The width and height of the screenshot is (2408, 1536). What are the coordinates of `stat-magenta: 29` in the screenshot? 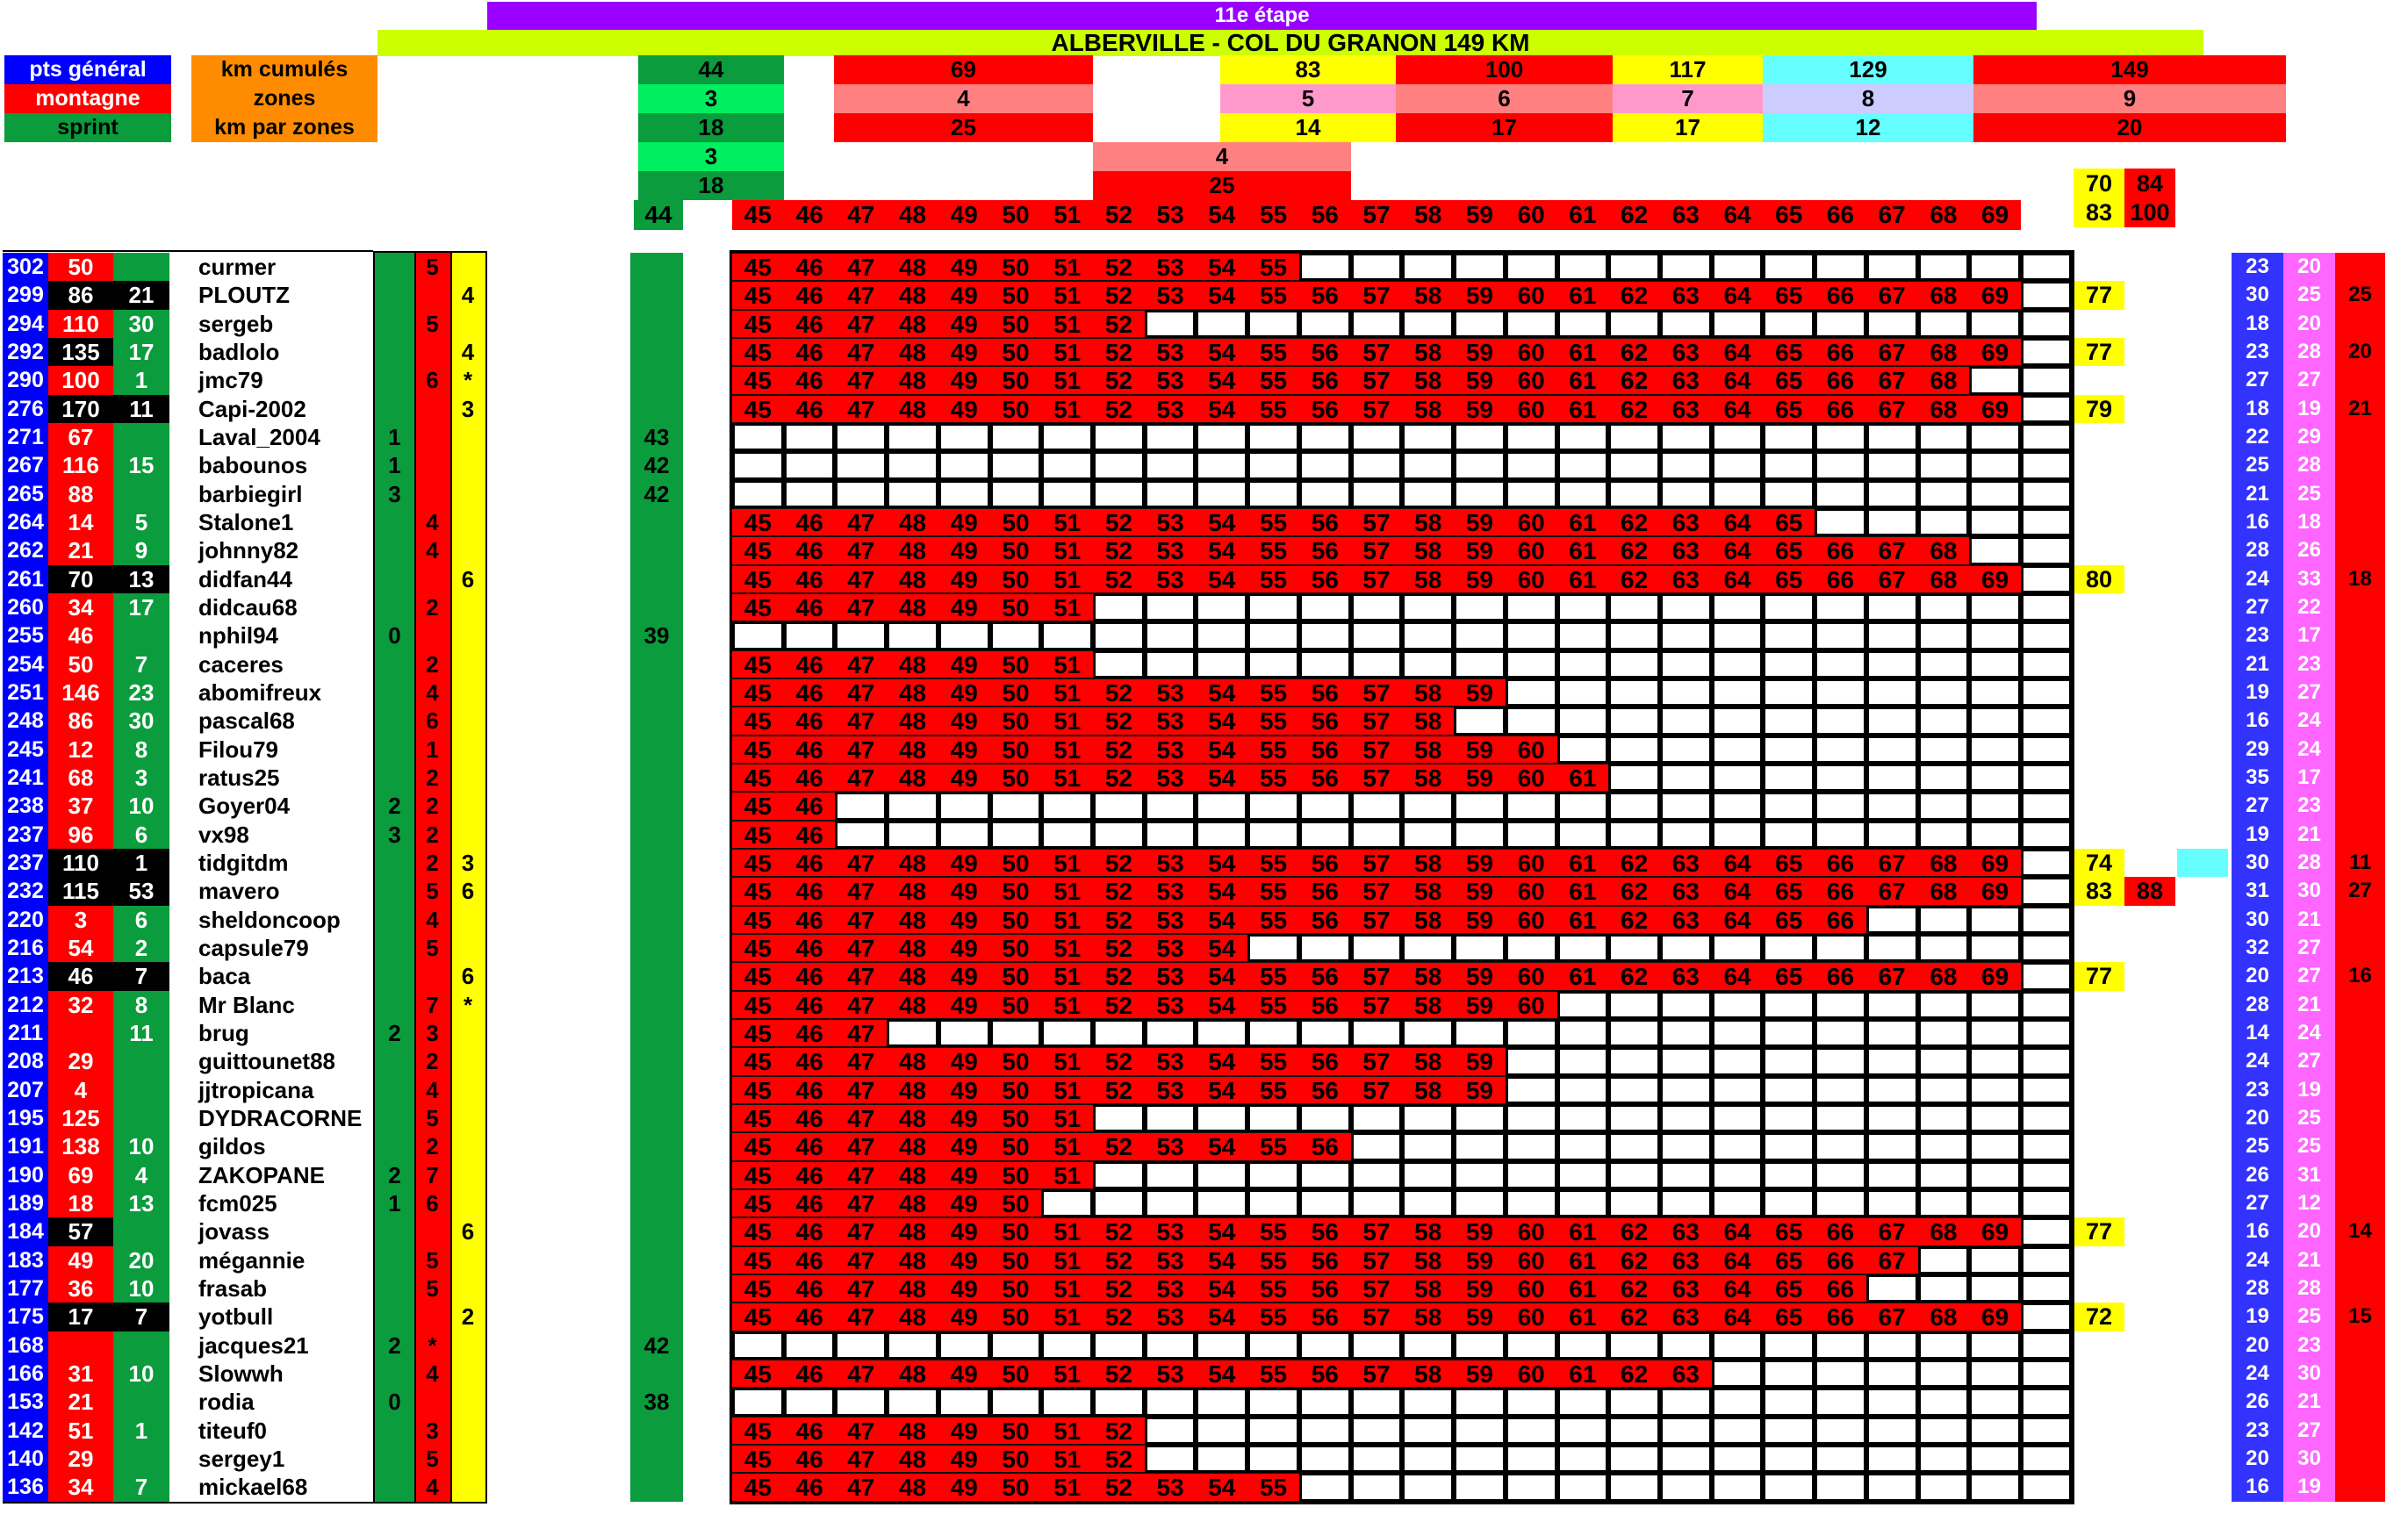 It's located at (2309, 436).